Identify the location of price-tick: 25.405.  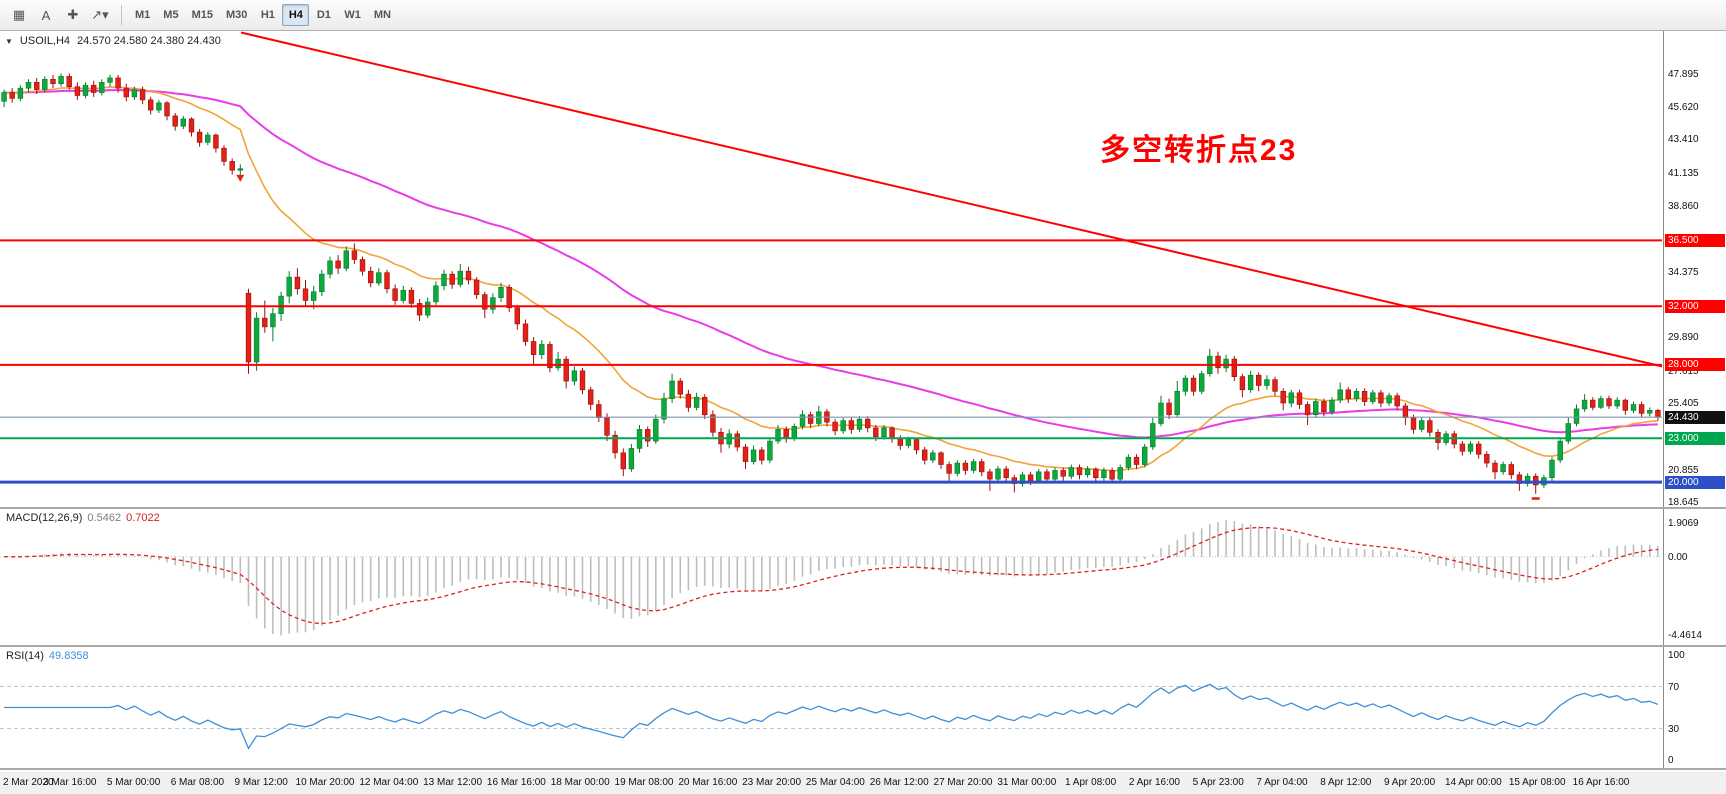
(1683, 403).